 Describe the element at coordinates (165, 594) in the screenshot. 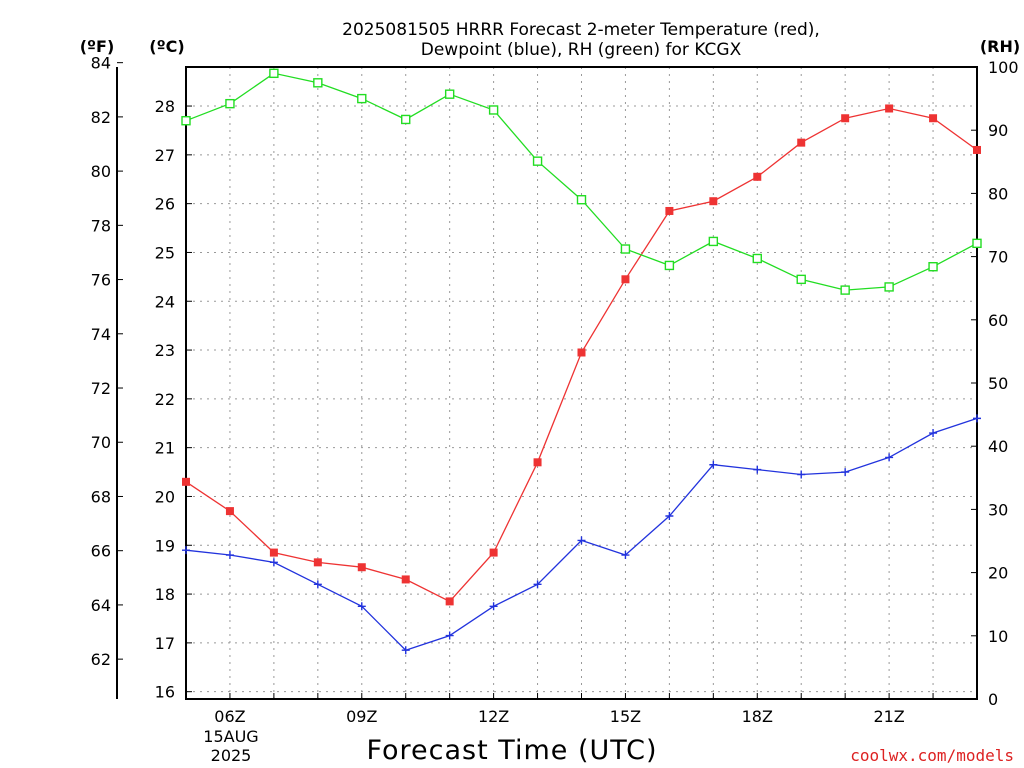

I see `celsius-tick-label: 18` at that location.